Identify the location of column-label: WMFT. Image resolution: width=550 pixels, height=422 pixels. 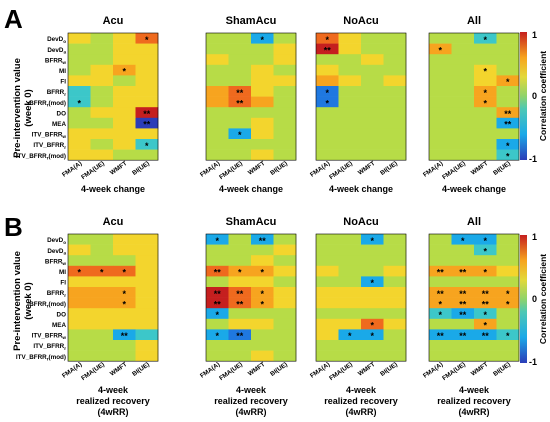
(480, 168).